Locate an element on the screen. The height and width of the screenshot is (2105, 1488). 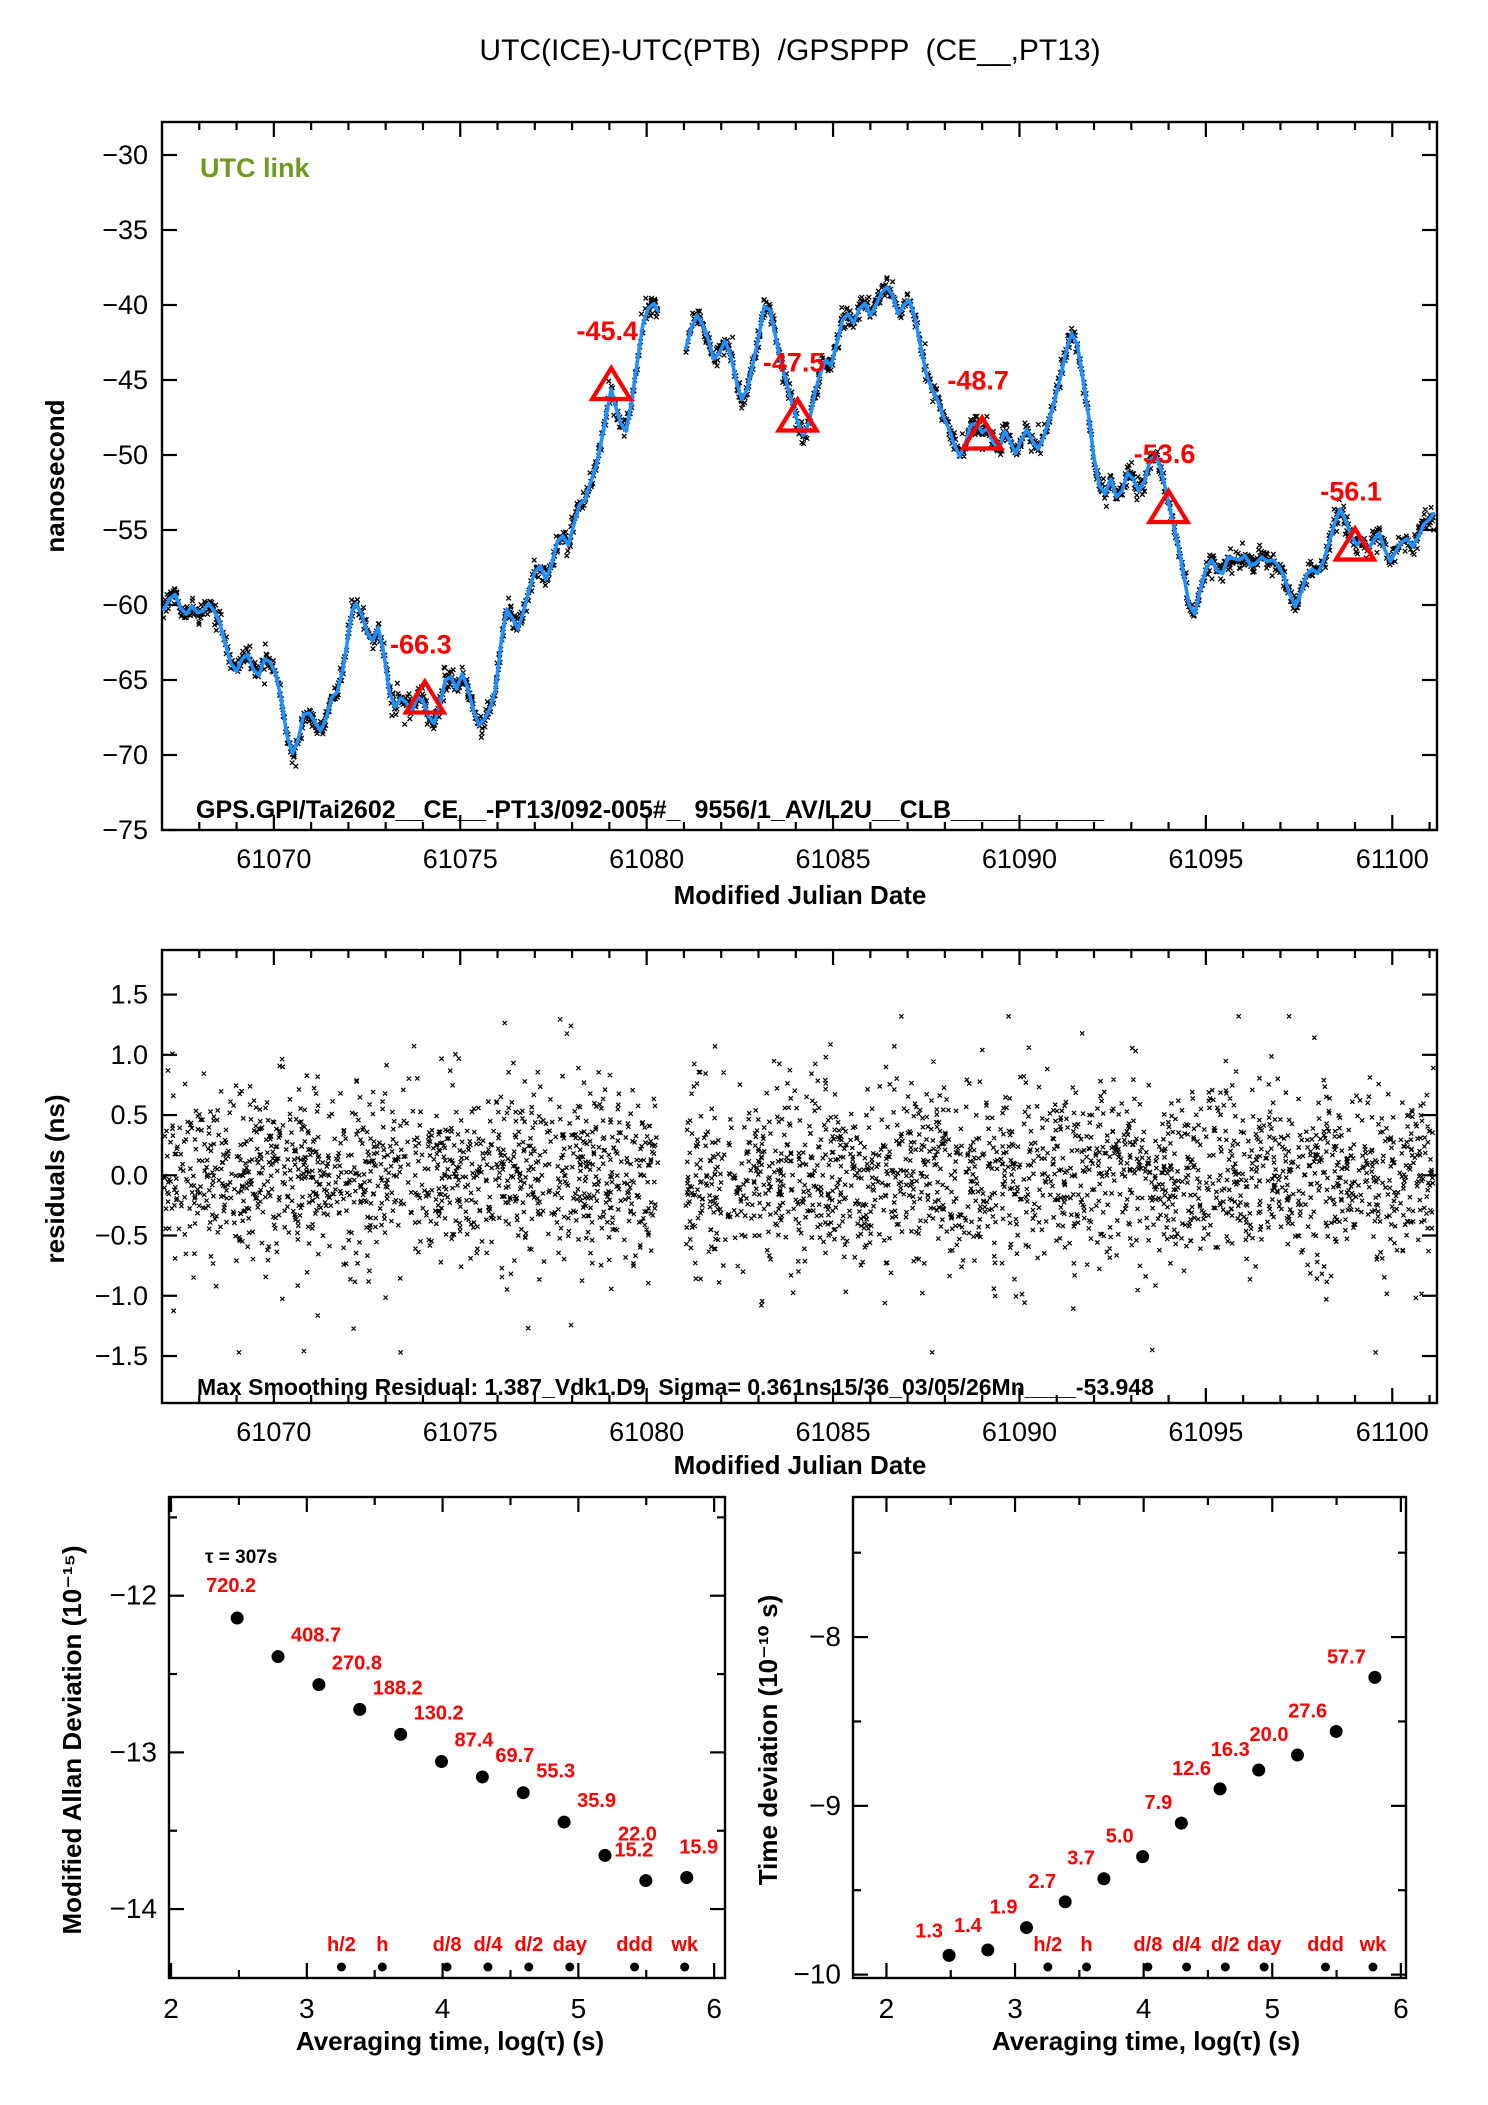
chart-title: UTC(ICE)-UTC(PTB) /GPSPPP (CE__,PT13) is located at coordinates (790, 50).